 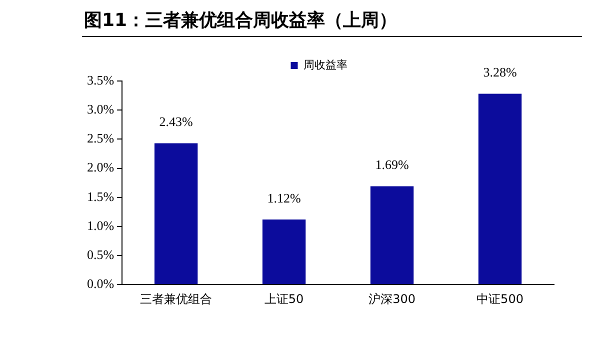 What do you see at coordinates (100, 80) in the screenshot?
I see `y-tick-label: 3.5%` at bounding box center [100, 80].